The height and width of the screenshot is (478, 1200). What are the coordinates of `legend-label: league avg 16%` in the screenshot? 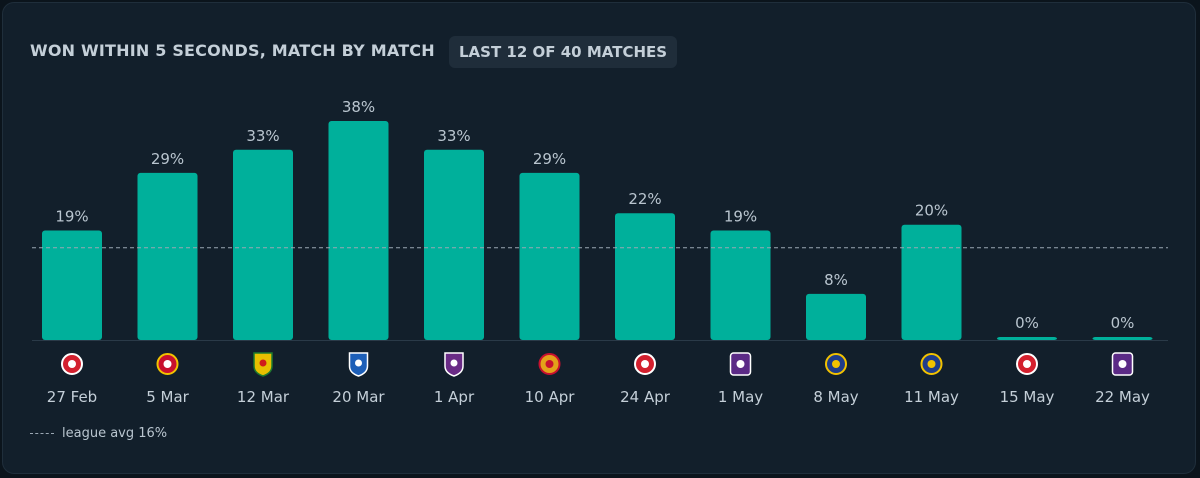 It's located at (115, 433).